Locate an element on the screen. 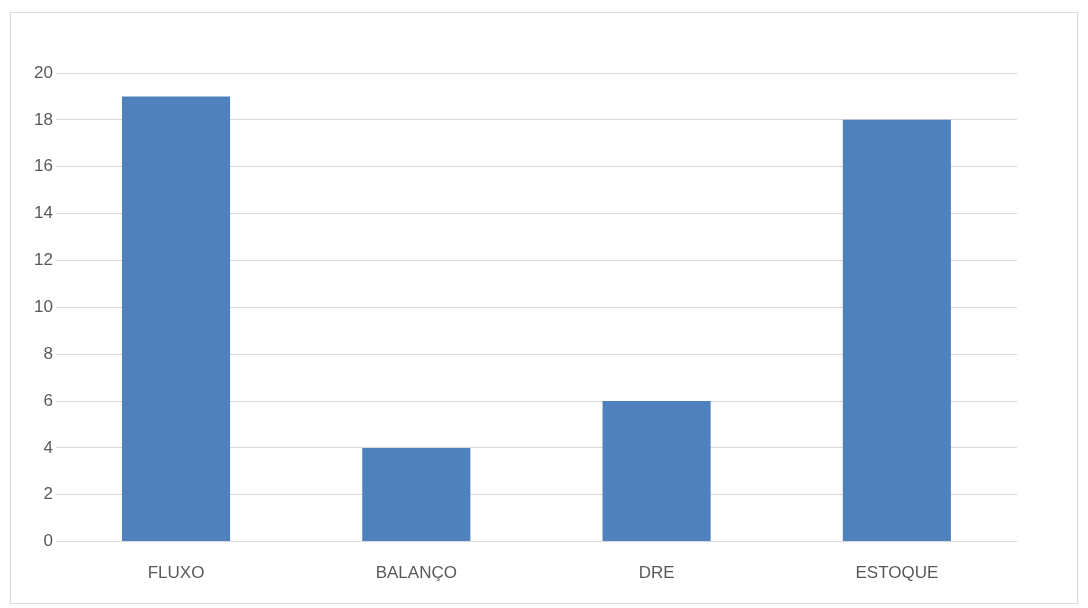  y-tick-label: 12 is located at coordinates (43, 260).